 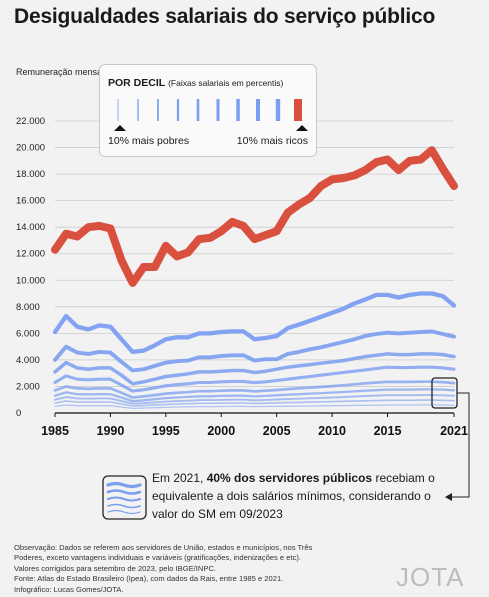 I want to click on x-tick-label: 2000, so click(x=221, y=431).